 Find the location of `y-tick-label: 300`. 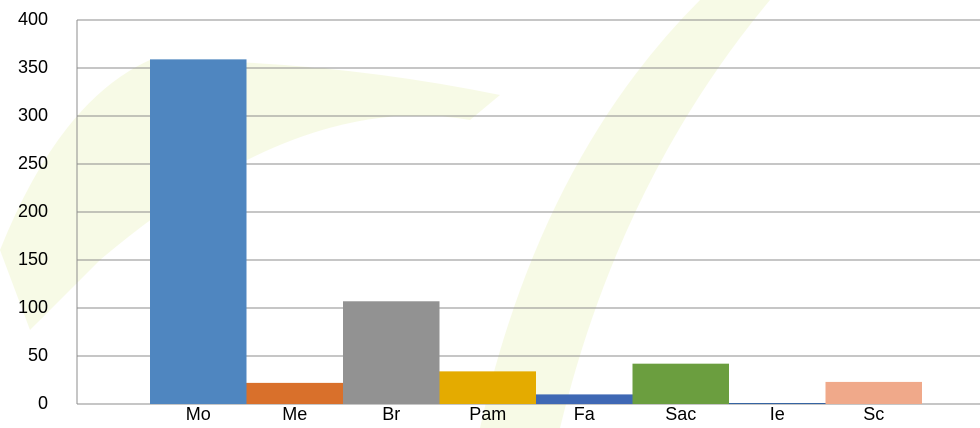

y-tick-label: 300 is located at coordinates (33, 115).